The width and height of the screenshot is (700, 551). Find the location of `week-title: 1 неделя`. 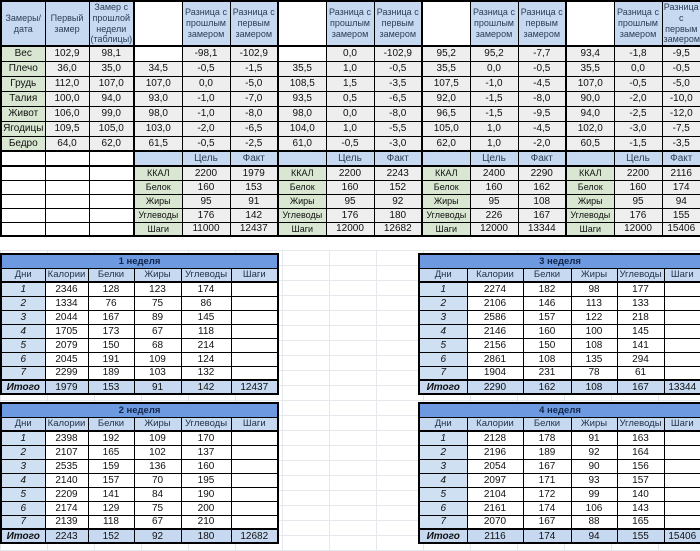

week-title: 1 неделя is located at coordinates (139, 261).